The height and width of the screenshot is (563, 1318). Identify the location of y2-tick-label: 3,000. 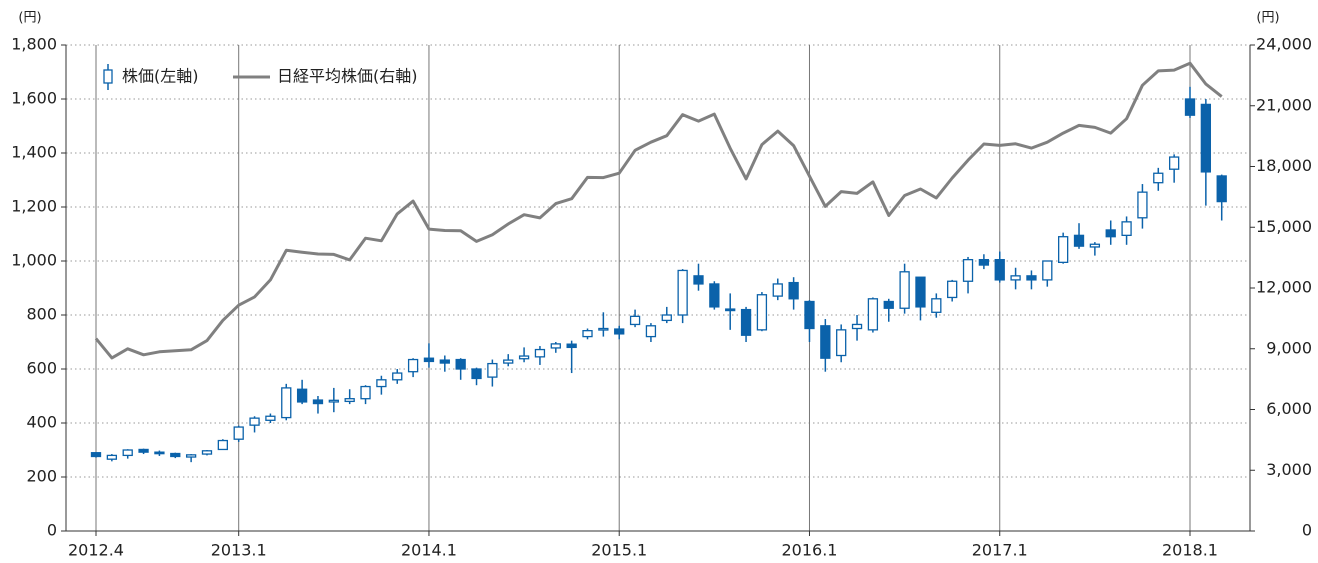
(1289, 469).